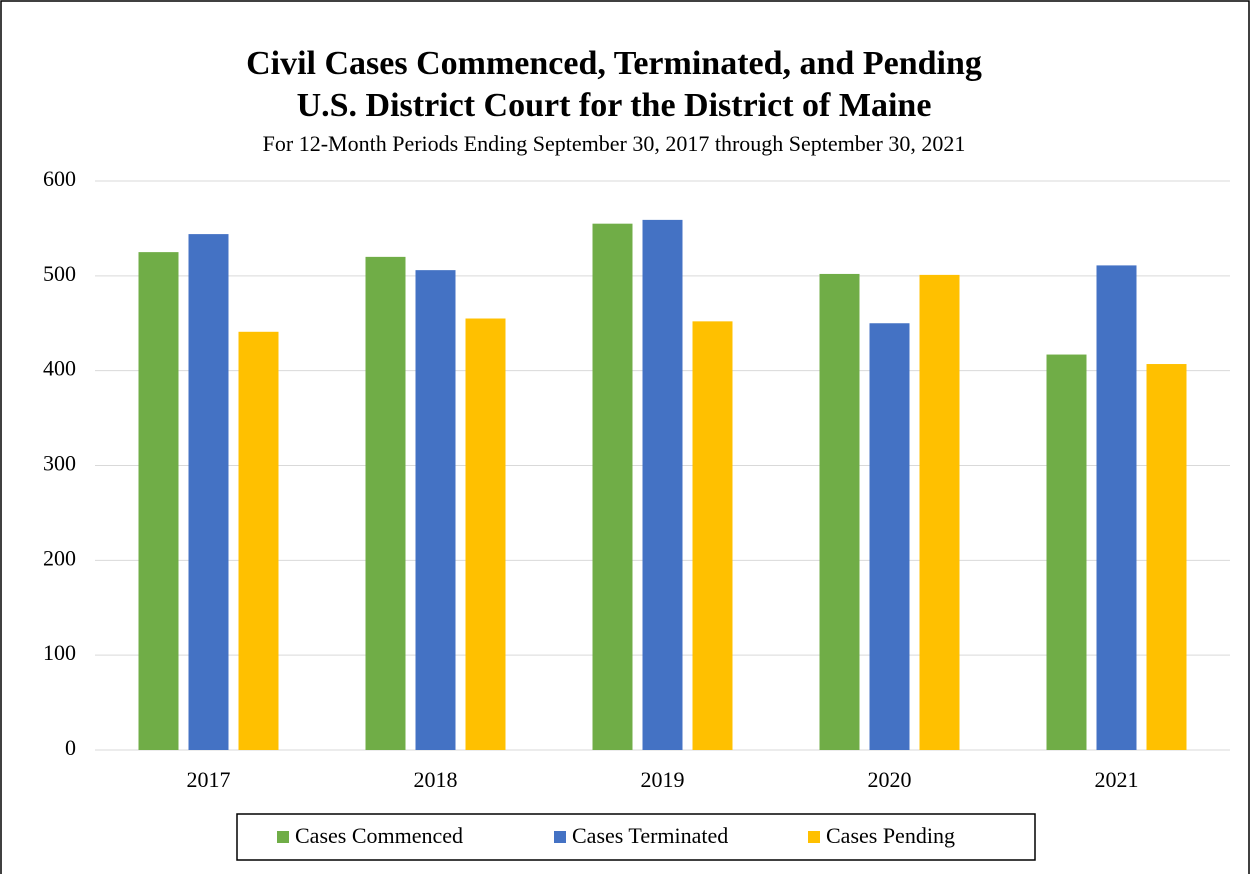 The height and width of the screenshot is (874, 1256). I want to click on x-tick-label: 2019, so click(663, 779).